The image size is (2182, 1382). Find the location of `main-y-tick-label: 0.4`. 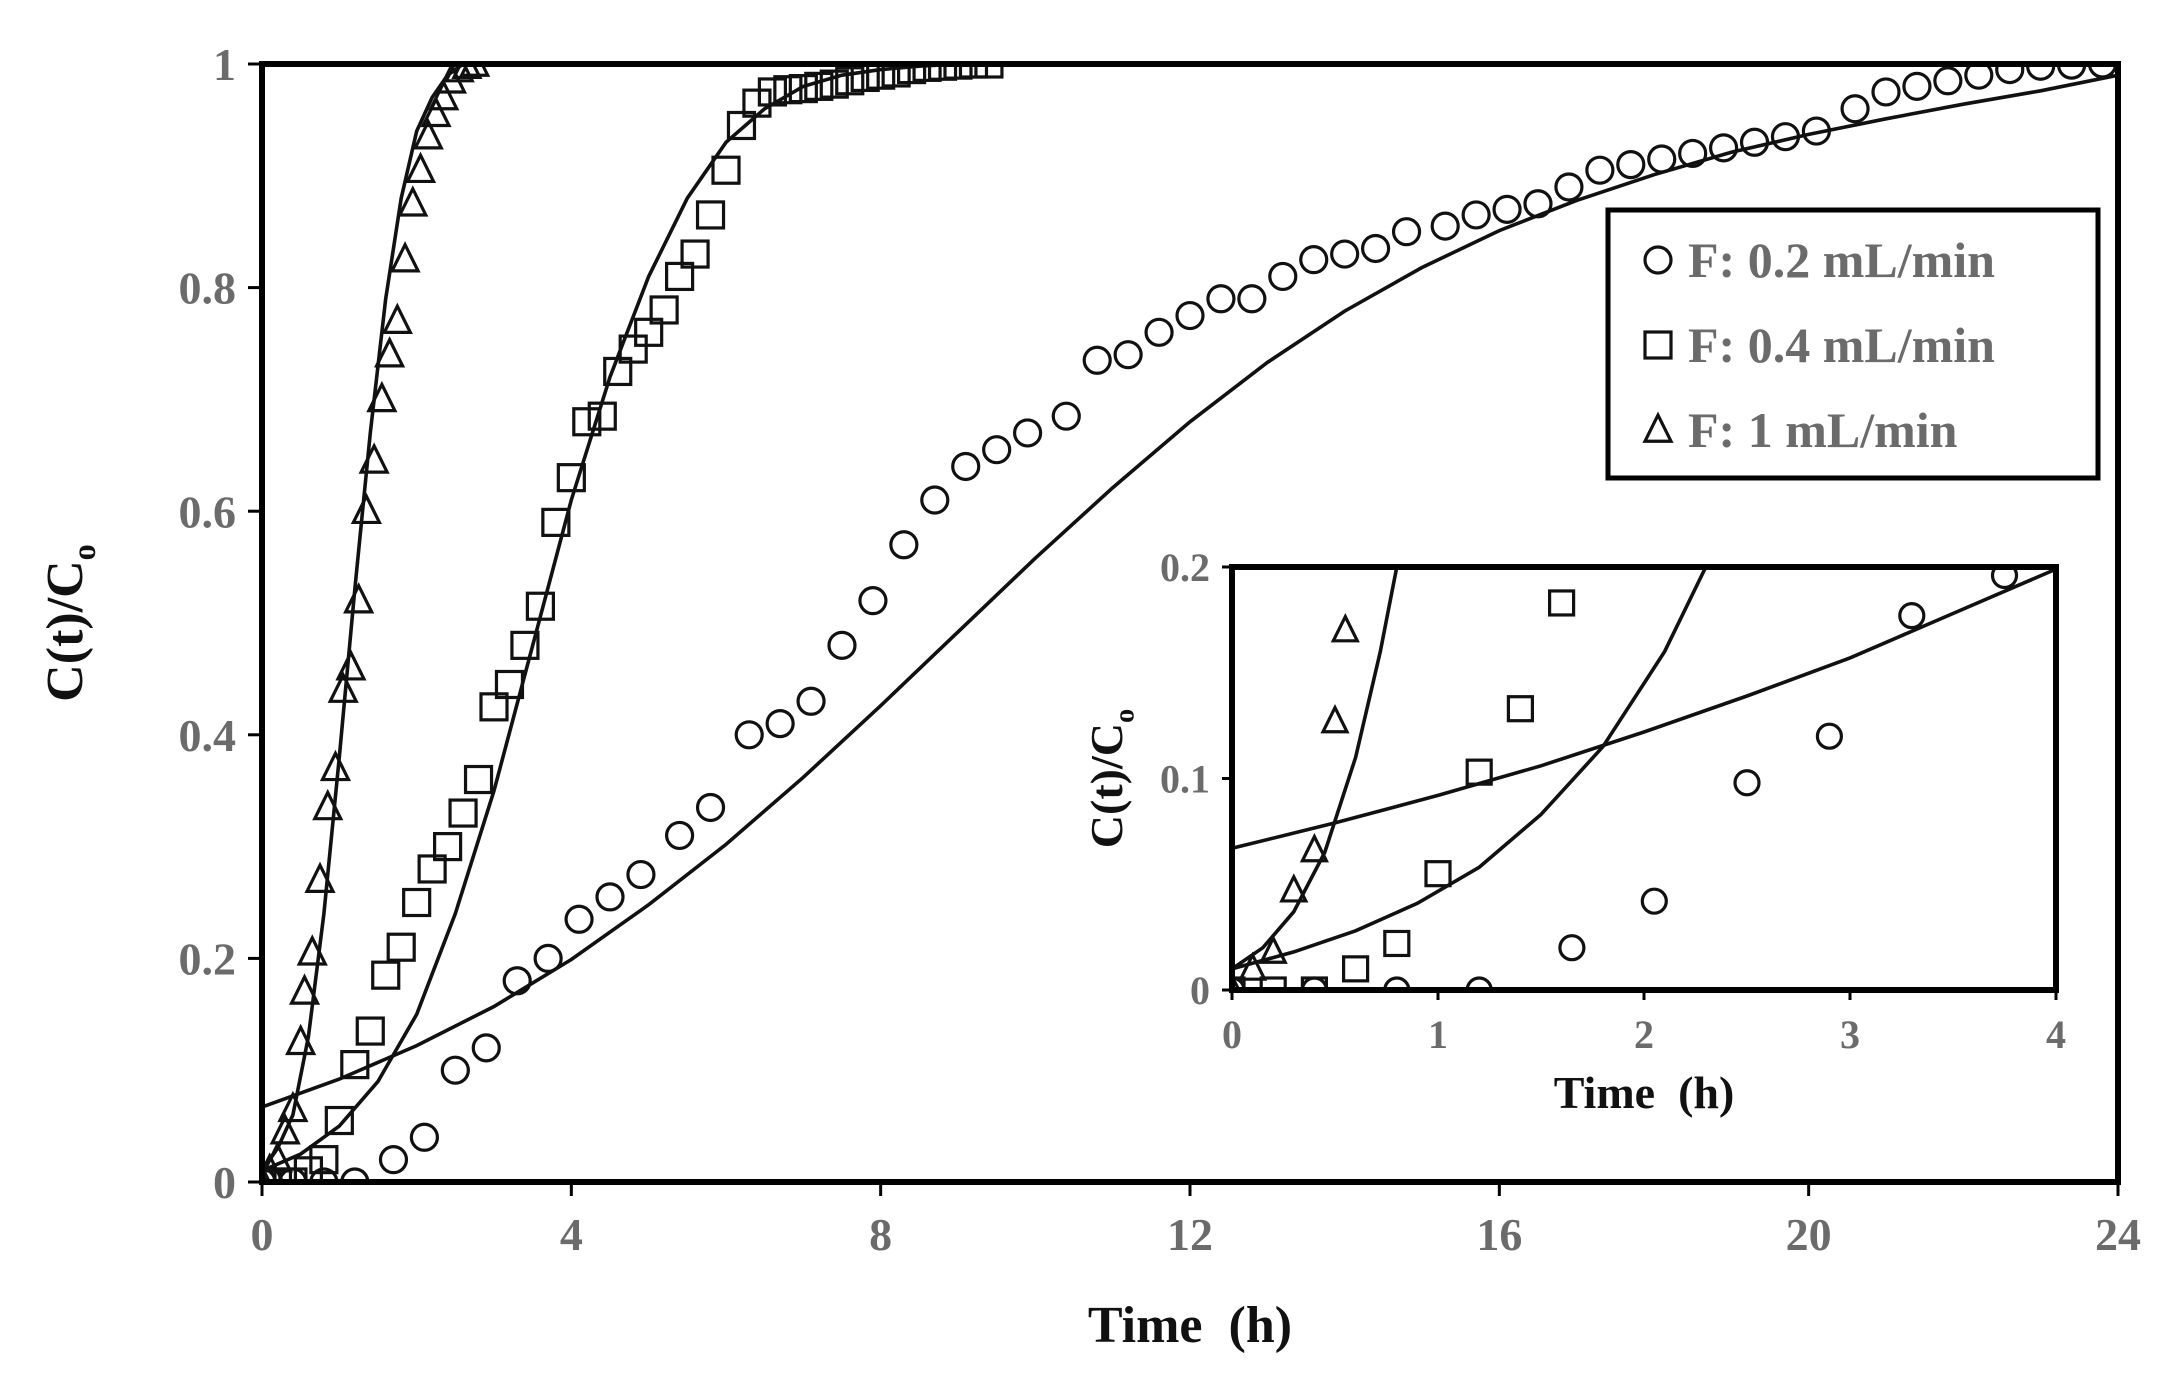

main-y-tick-label: 0.4 is located at coordinates (208, 735).